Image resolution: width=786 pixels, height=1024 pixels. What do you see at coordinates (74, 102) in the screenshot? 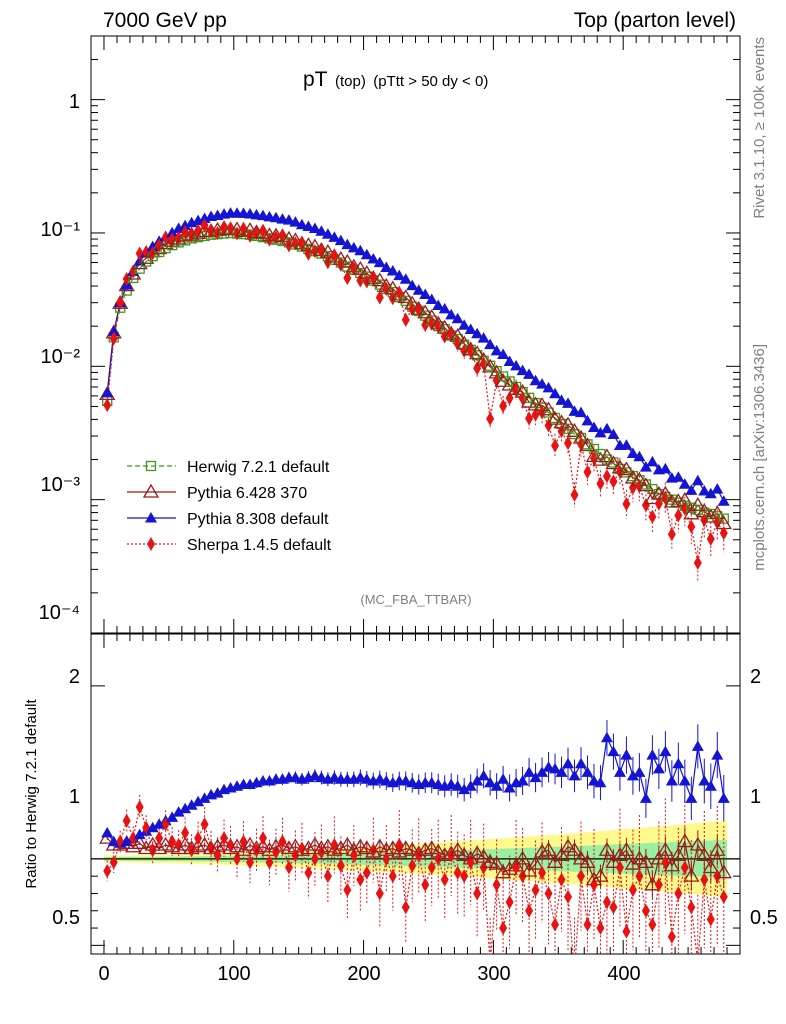
I see `top-ytick-label-0: 1` at bounding box center [74, 102].